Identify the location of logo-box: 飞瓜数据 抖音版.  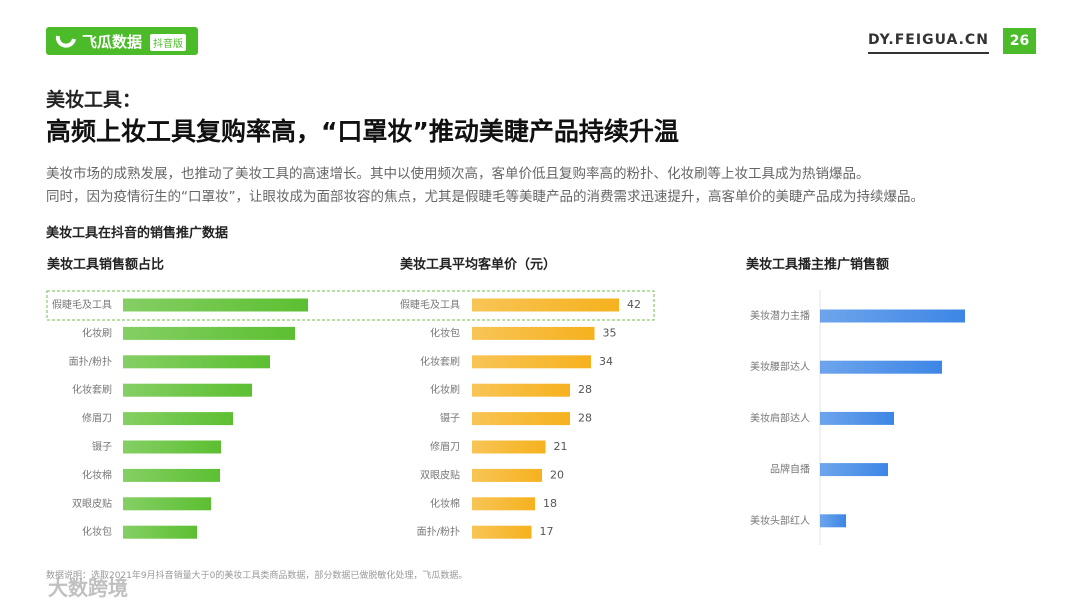
(122, 41).